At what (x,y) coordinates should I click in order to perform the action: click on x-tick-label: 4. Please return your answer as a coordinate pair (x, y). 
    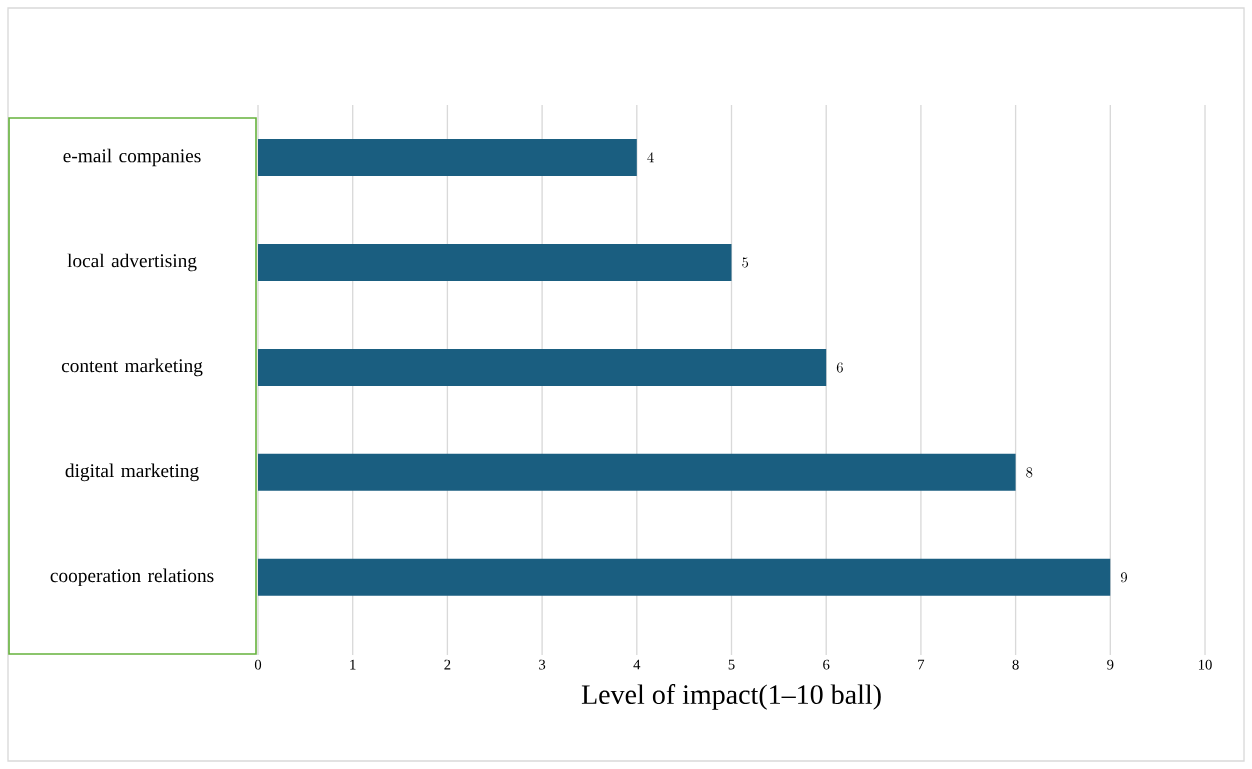
    Looking at the image, I should click on (637, 664).